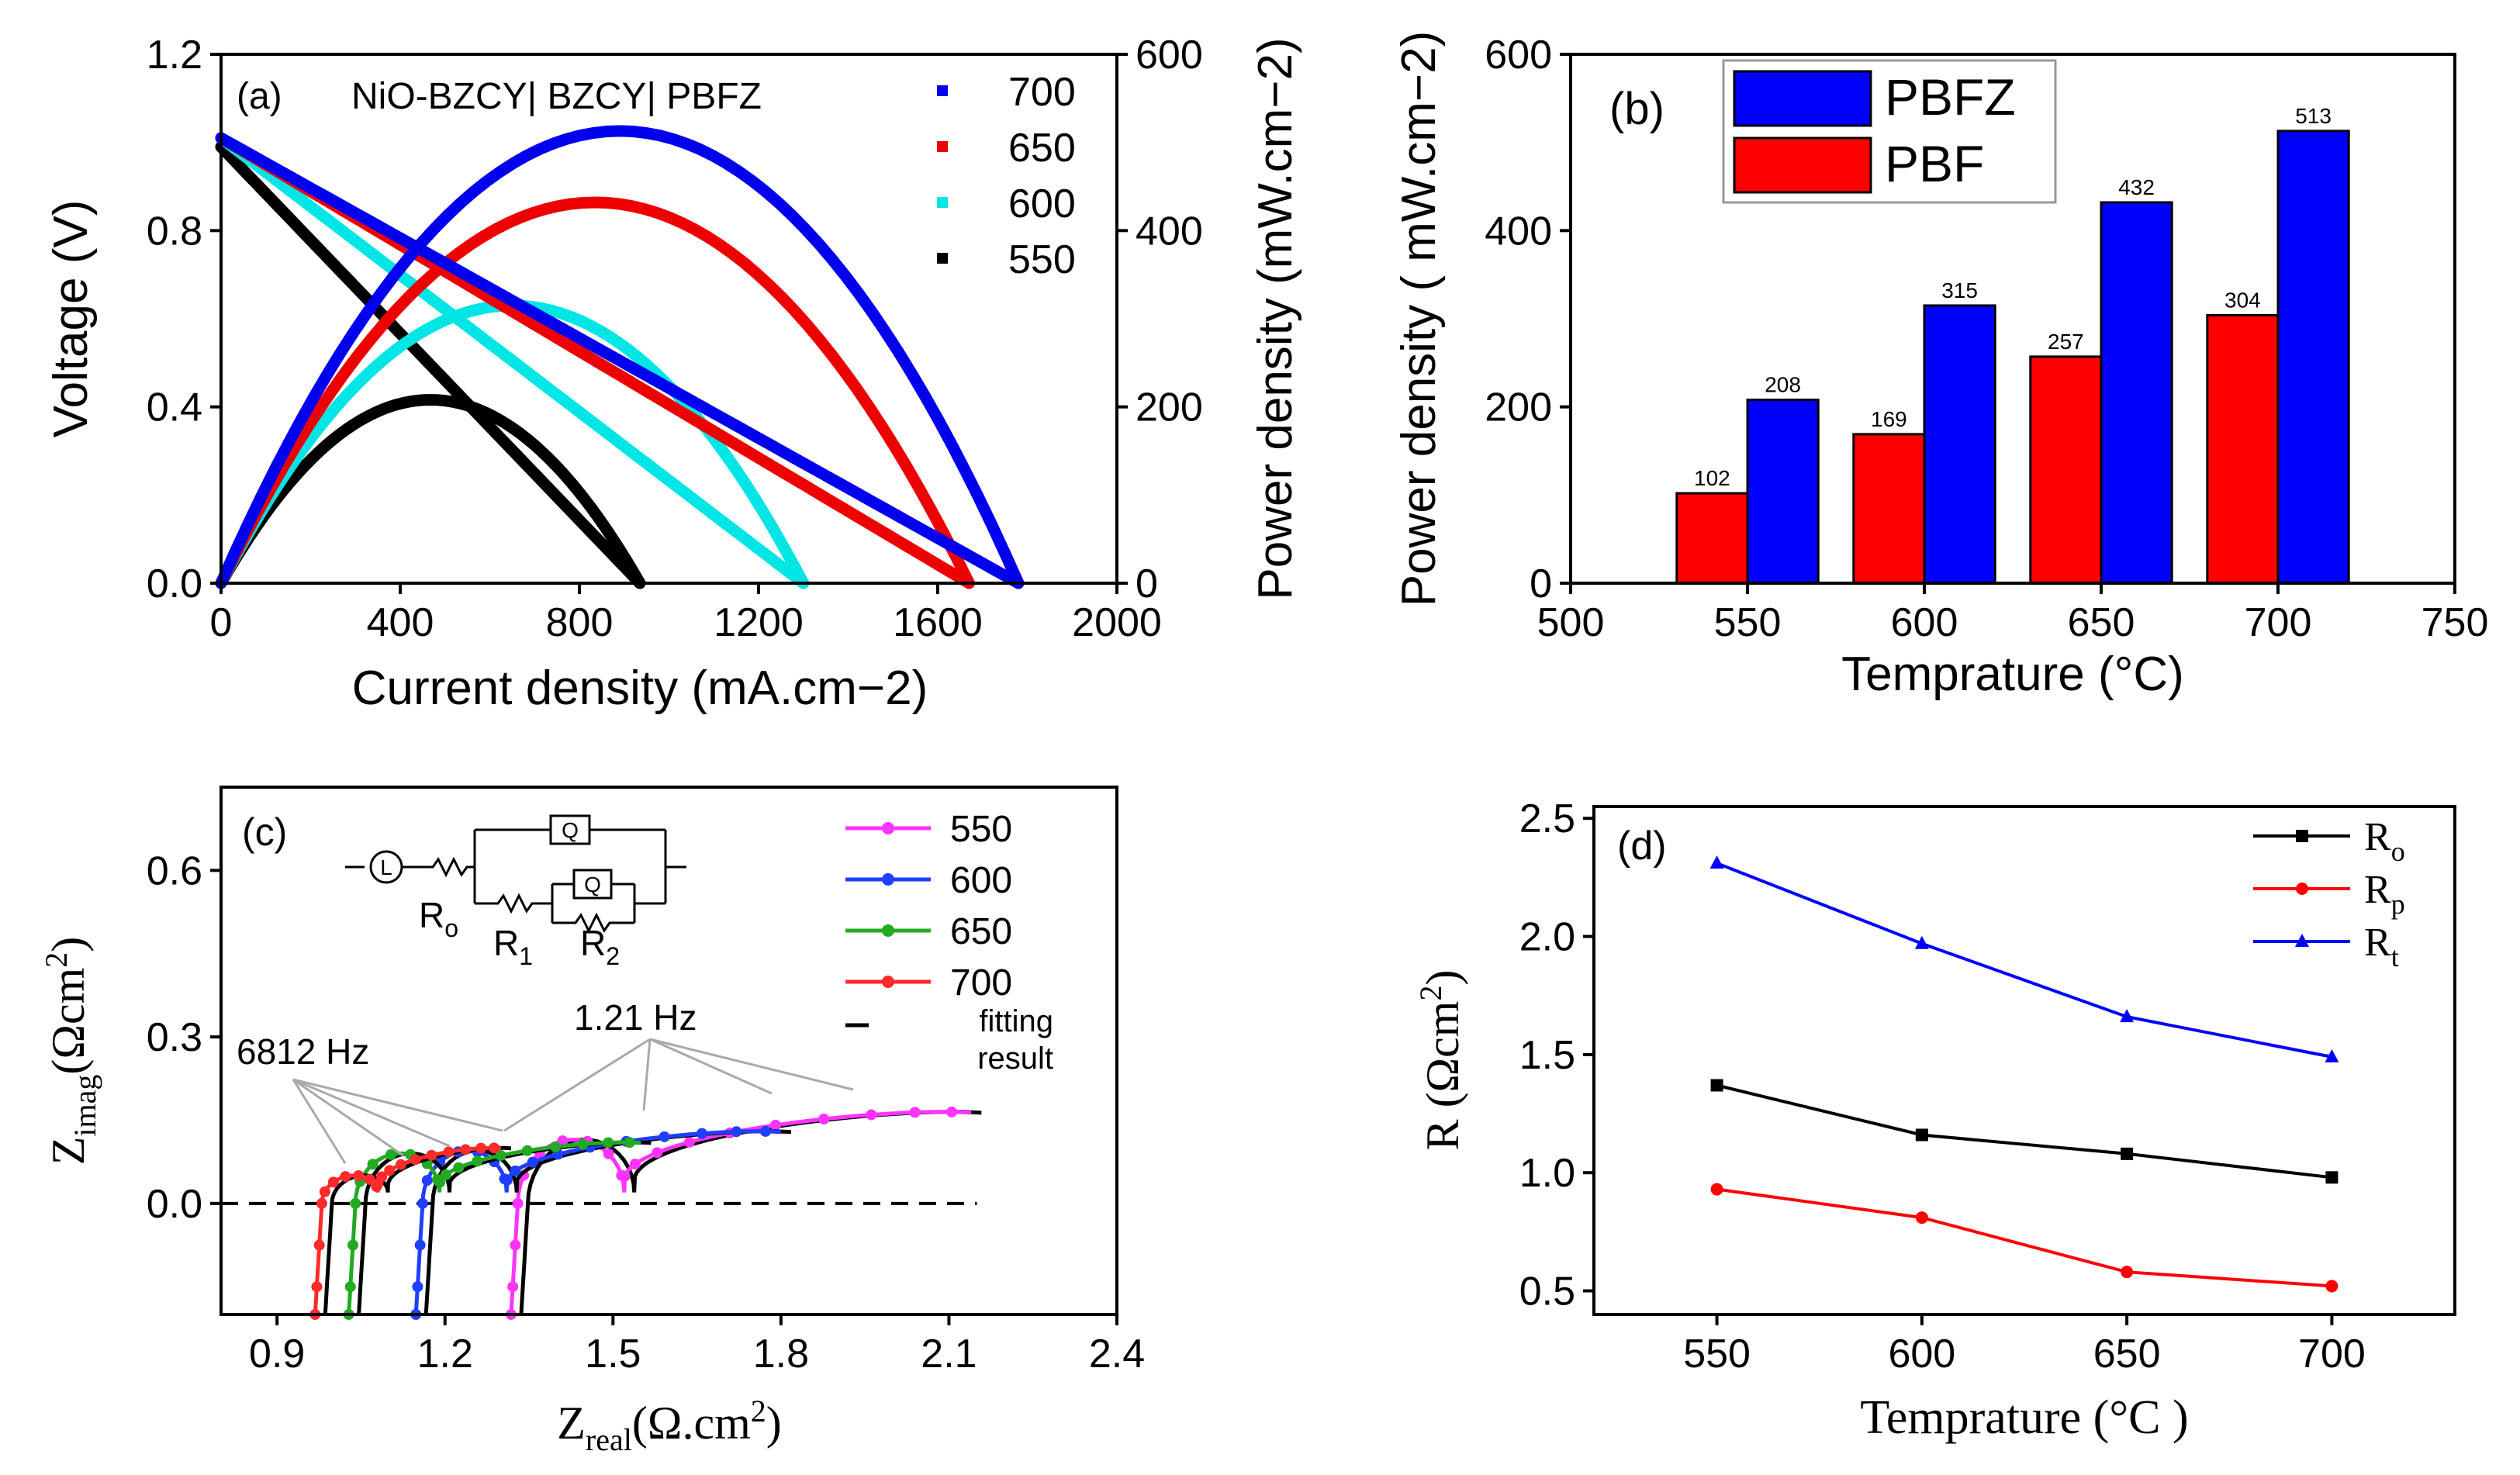 The height and width of the screenshot is (1475, 2520). I want to click on c-legend-label-700: 700, so click(981, 983).